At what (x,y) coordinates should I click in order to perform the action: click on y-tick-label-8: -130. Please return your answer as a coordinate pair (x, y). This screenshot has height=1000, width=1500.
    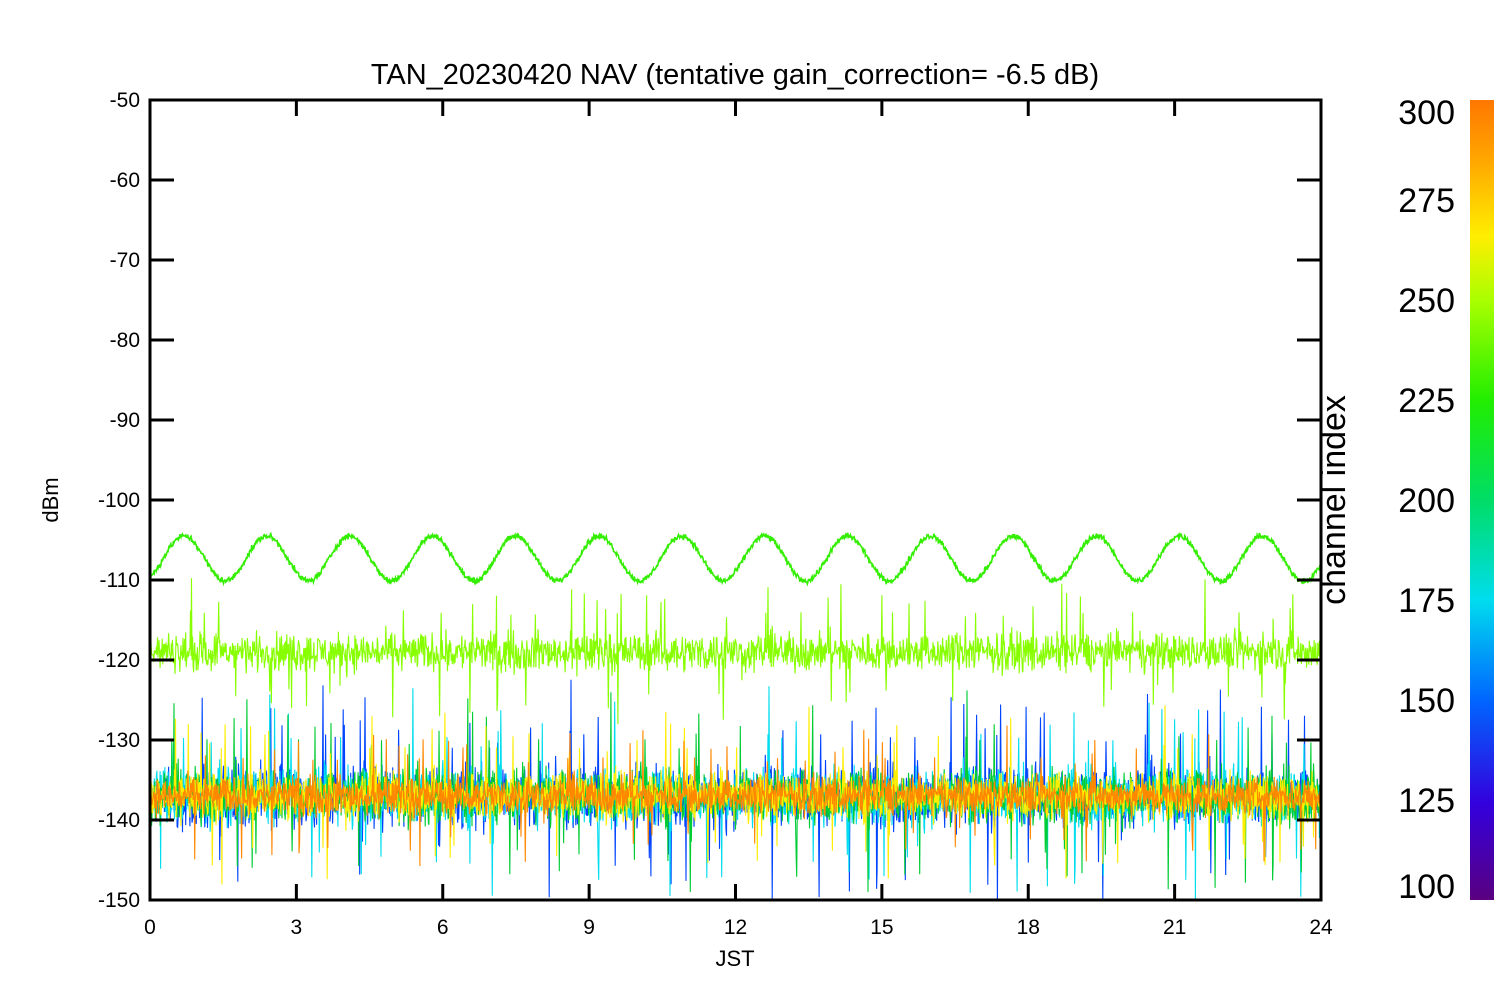
    Looking at the image, I should click on (119, 740).